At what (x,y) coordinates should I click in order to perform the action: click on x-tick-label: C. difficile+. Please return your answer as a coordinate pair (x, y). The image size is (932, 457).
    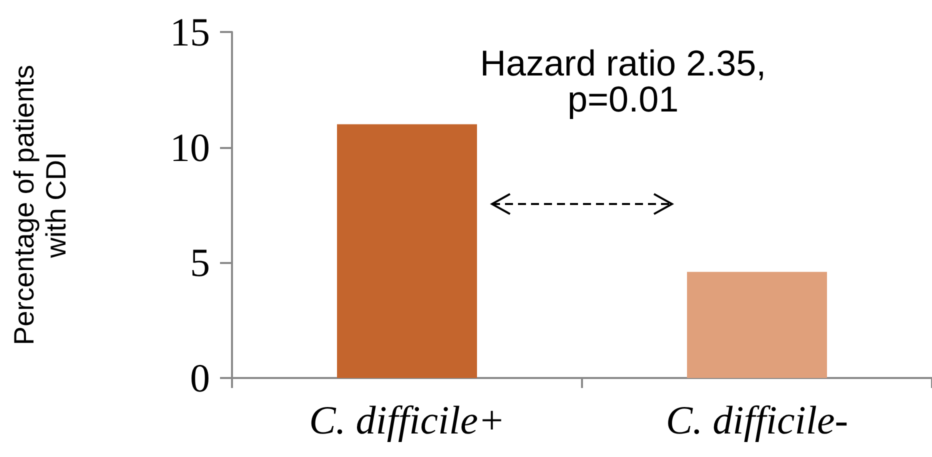
    Looking at the image, I should click on (407, 420).